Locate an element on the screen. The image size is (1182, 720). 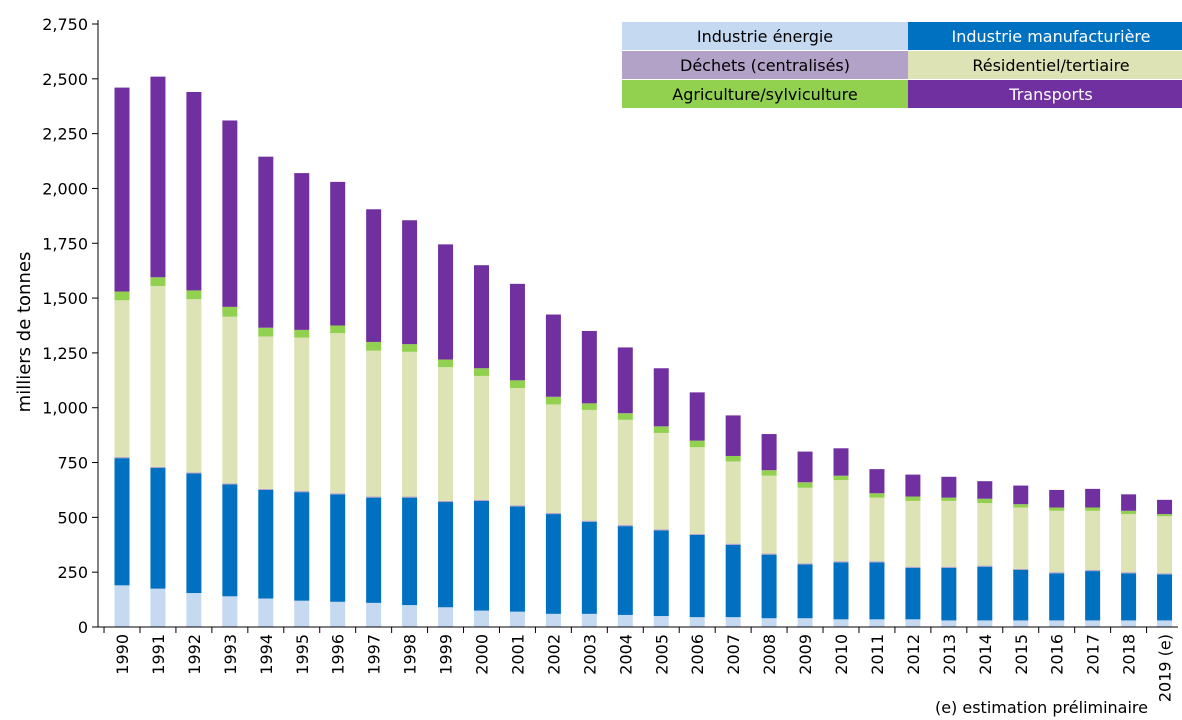
y-tick-label: 2,750 is located at coordinates (65, 24).